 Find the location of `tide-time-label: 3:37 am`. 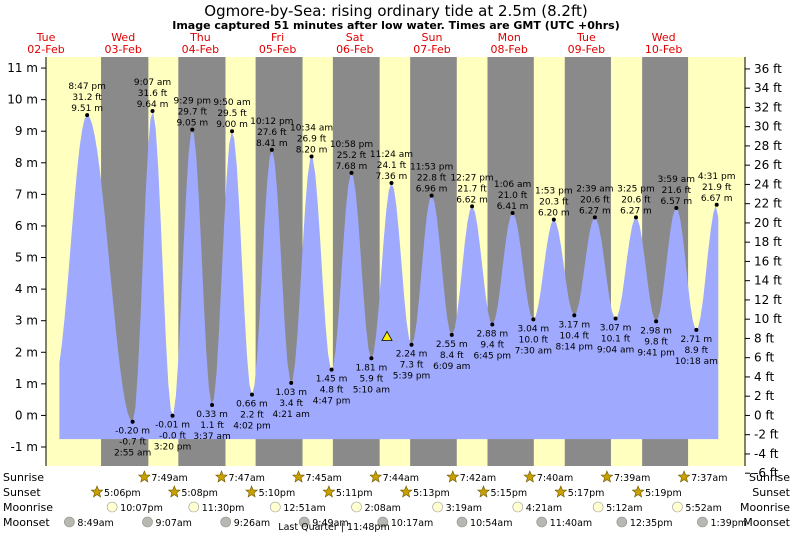

tide-time-label: 3:37 am is located at coordinates (211, 437).